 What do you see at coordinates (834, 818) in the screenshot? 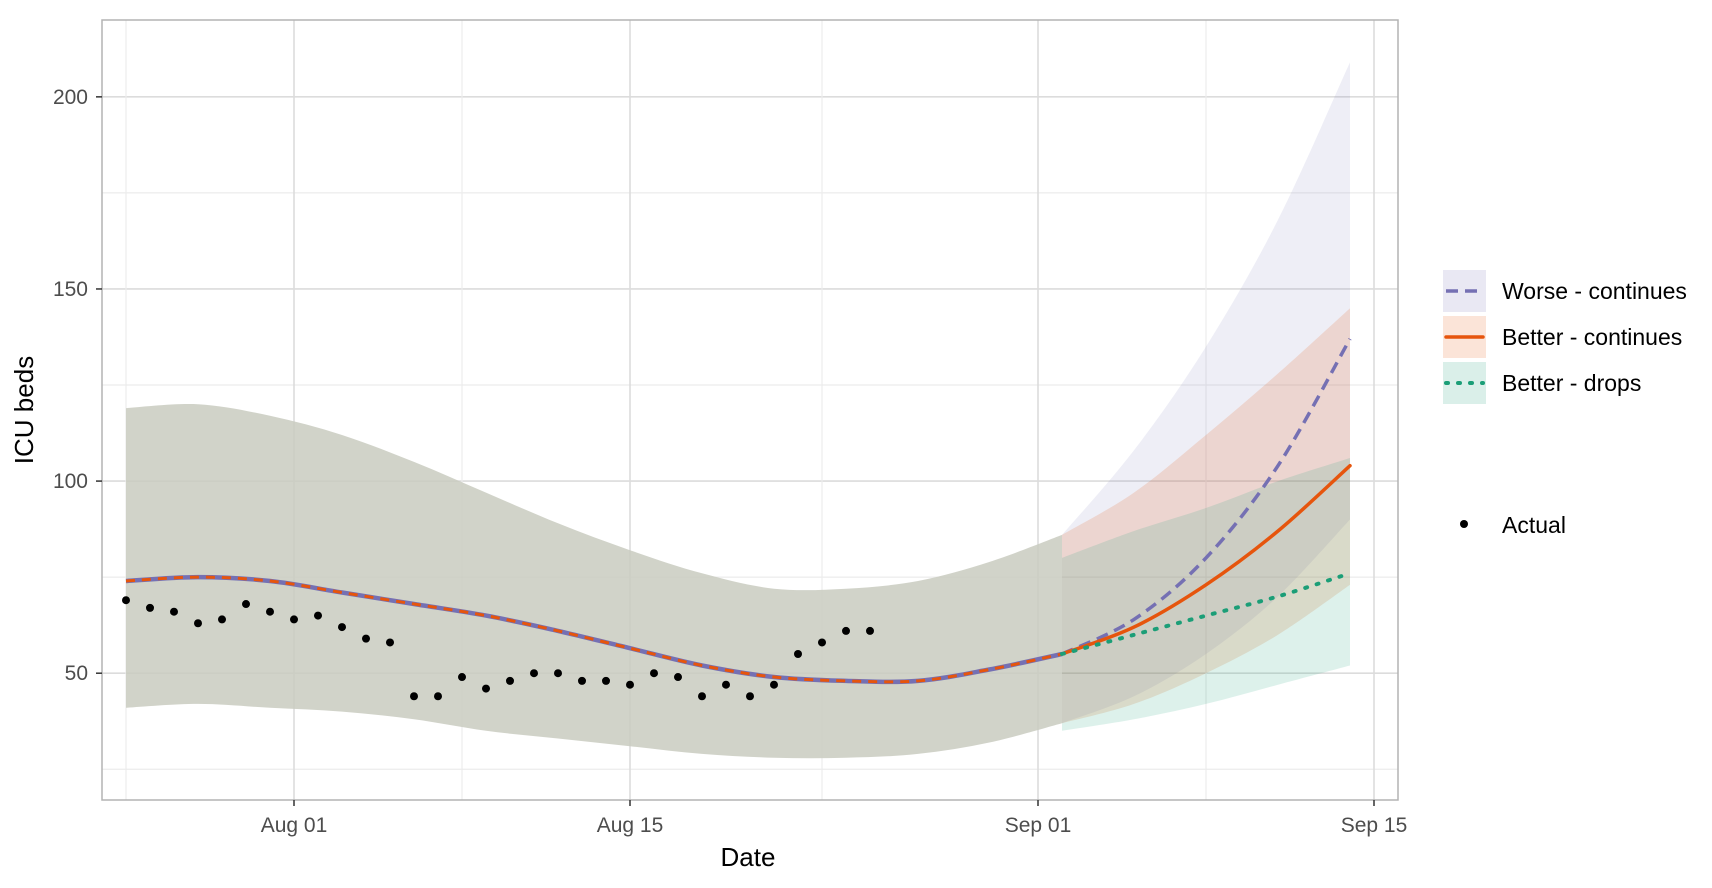
I see `x-axis-ticks: Aug 01 Aug 15 Sep 01 Sep 15` at bounding box center [834, 818].